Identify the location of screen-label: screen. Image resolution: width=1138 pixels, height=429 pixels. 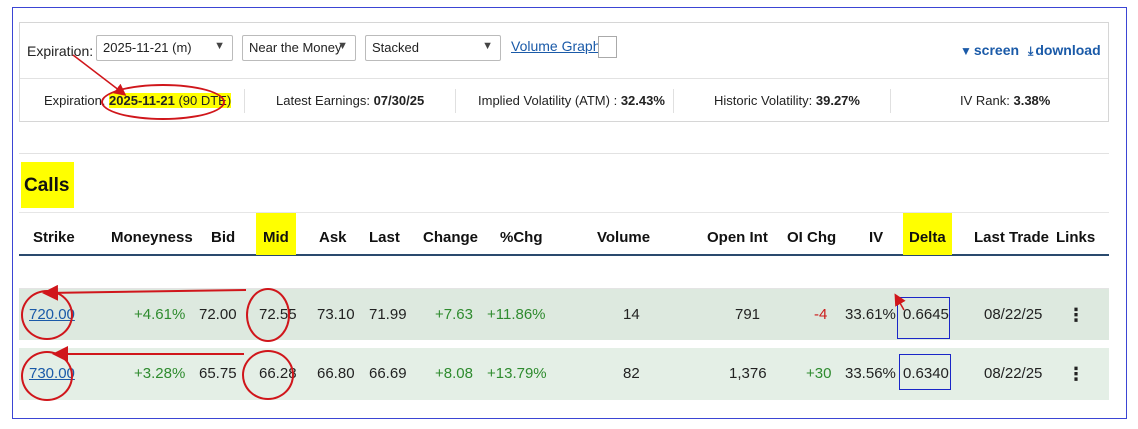
(996, 50).